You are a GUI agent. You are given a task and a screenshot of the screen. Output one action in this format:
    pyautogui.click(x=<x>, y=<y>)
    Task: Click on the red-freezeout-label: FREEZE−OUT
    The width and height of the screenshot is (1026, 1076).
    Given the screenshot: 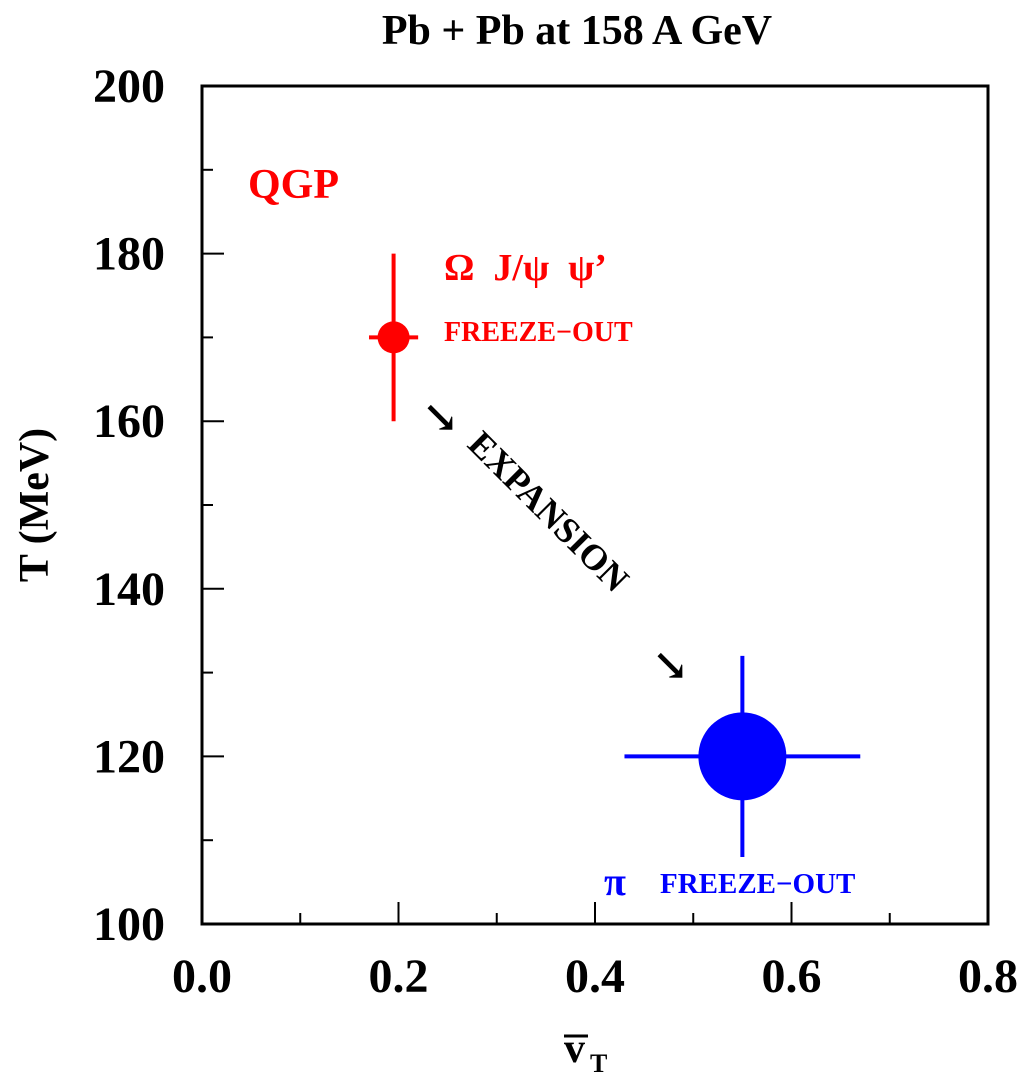 What is the action you would take?
    pyautogui.click(x=538, y=332)
    